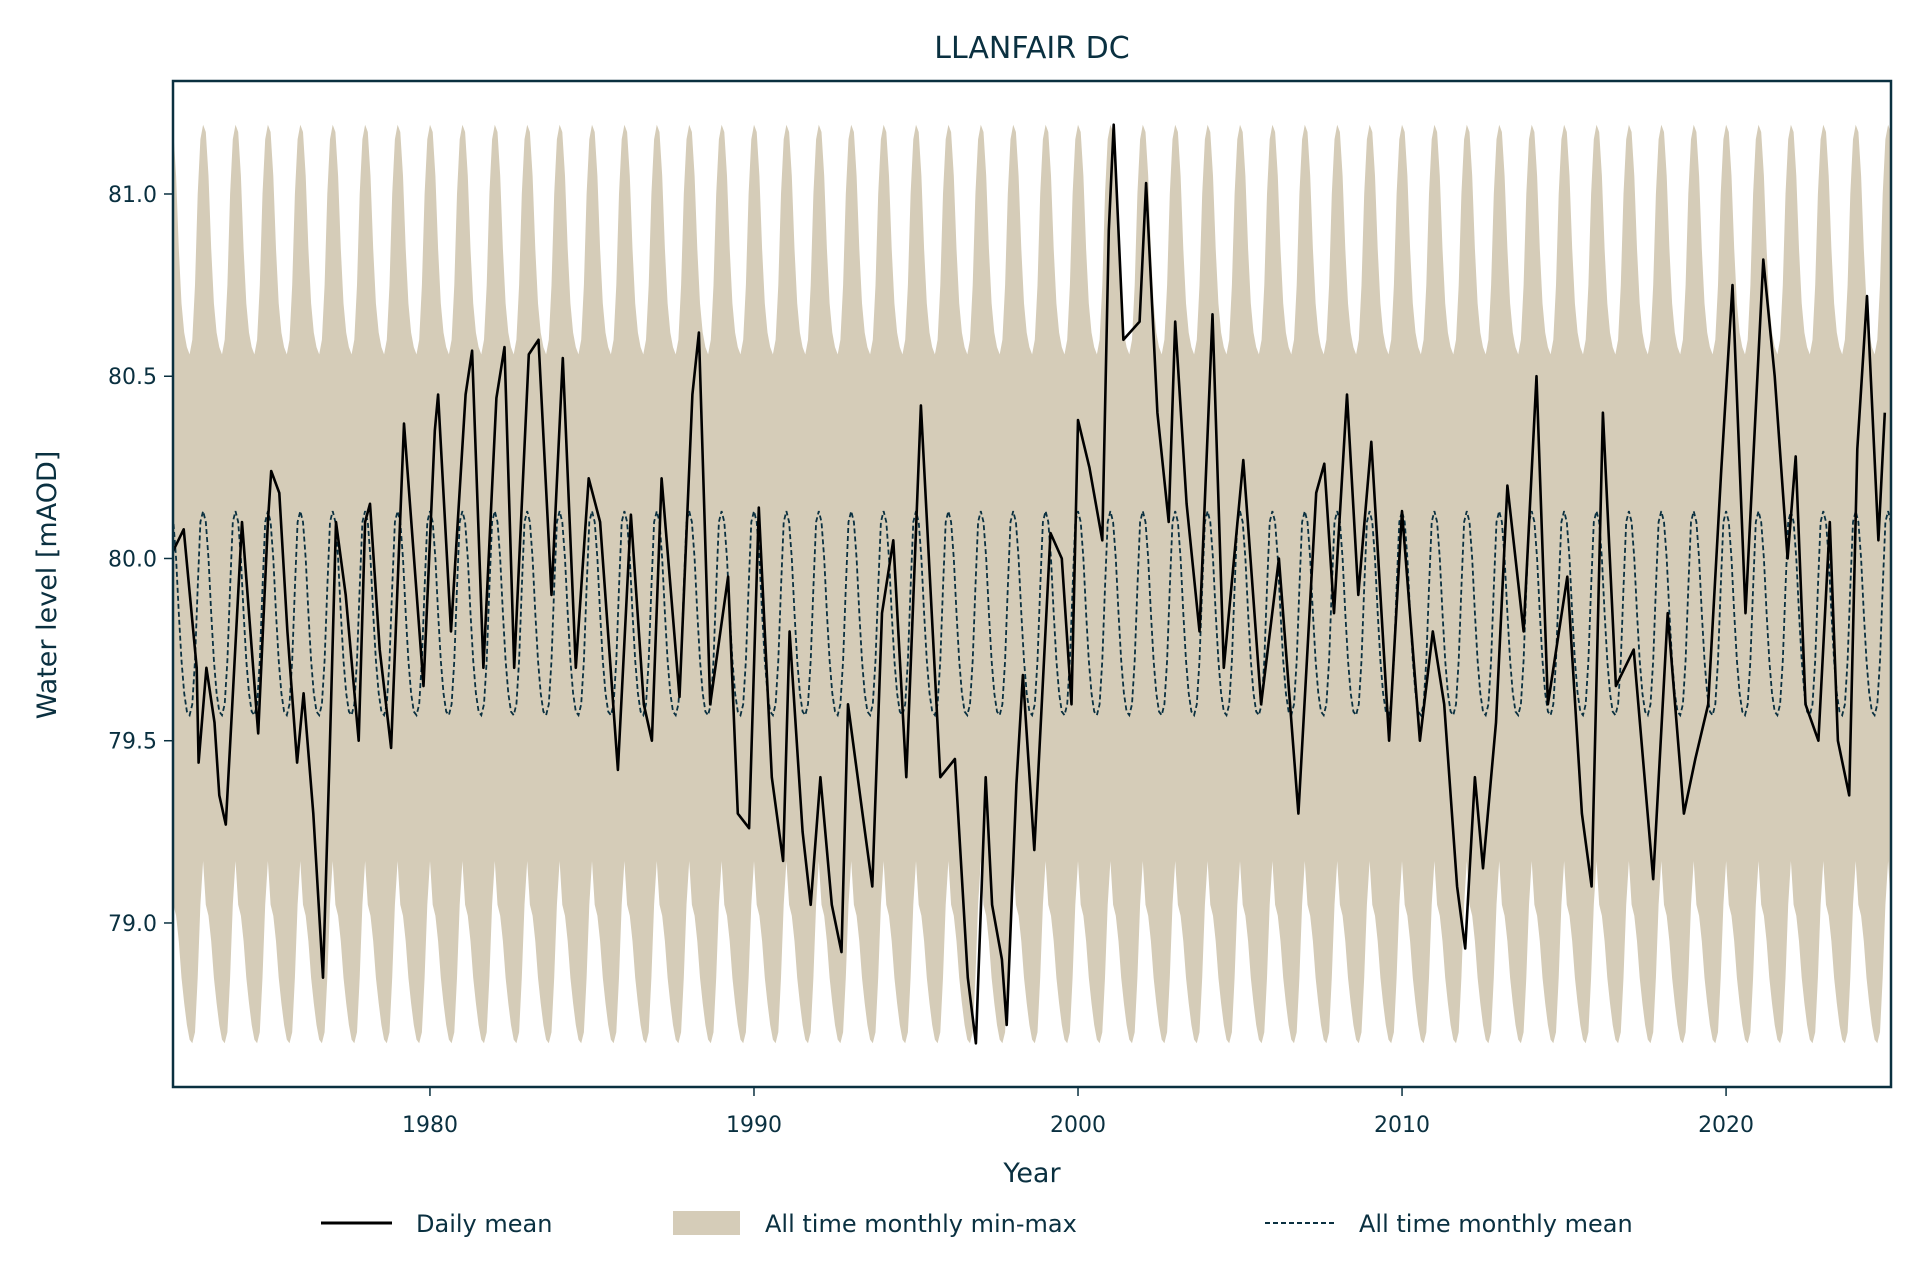  What do you see at coordinates (1402, 1125) in the screenshot?
I see `x-tick-label: 2010` at bounding box center [1402, 1125].